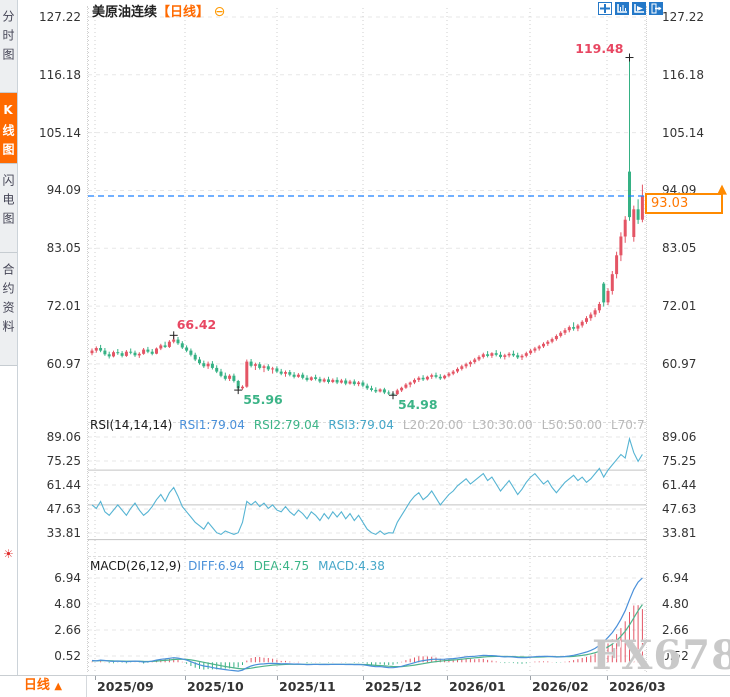 The image size is (730, 697). I want to click on rsi-panel-canvas, so click(367, 489).